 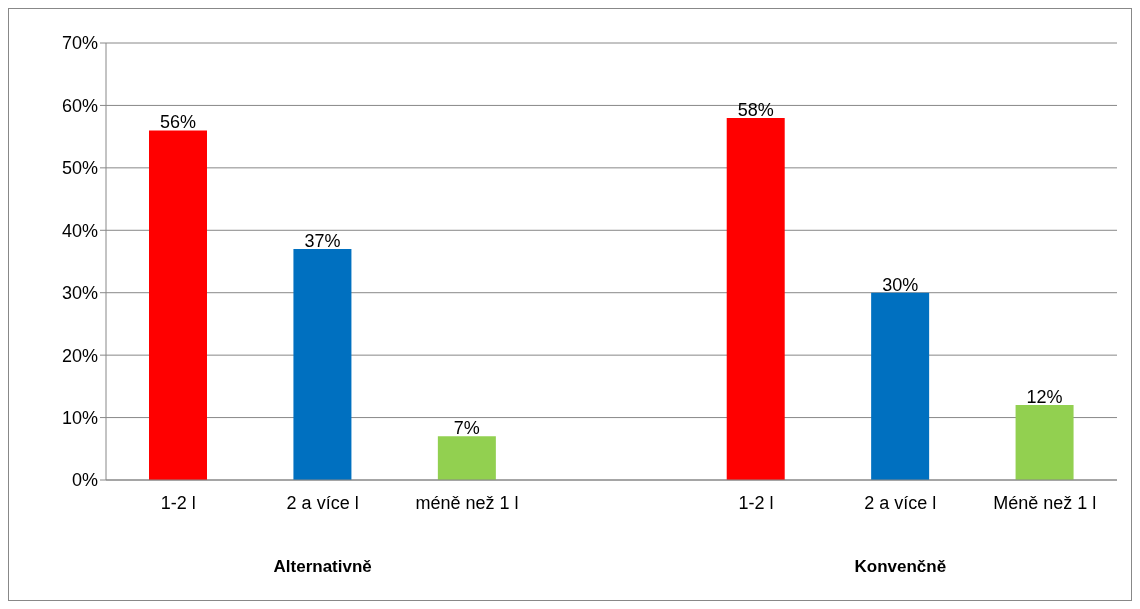 What do you see at coordinates (79, 230) in the screenshot?
I see `y-tick-label: 40%` at bounding box center [79, 230].